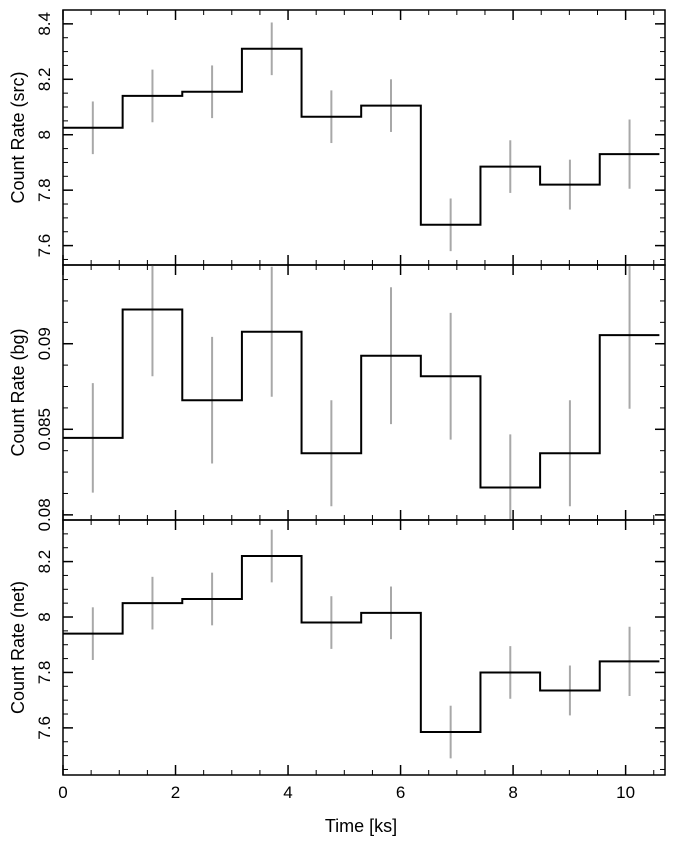  What do you see at coordinates (44, 343) in the screenshot?
I see `y-tick-label: 0.09` at bounding box center [44, 343].